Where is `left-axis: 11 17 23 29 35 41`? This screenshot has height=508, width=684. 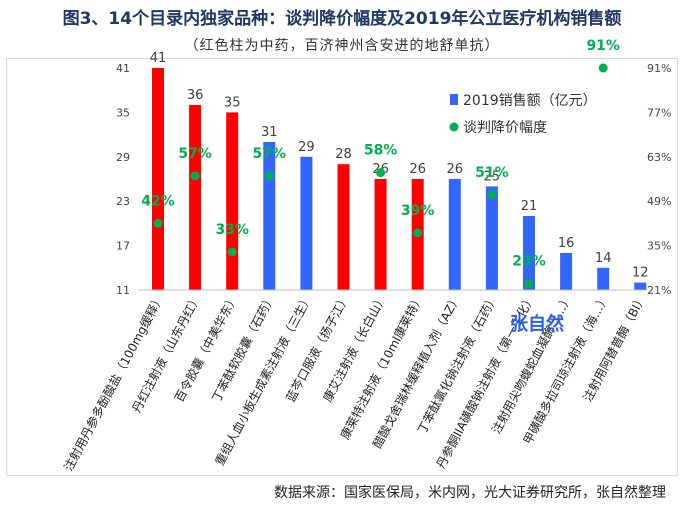 left-axis: 11 17 23 29 35 41 is located at coordinates (123, 179).